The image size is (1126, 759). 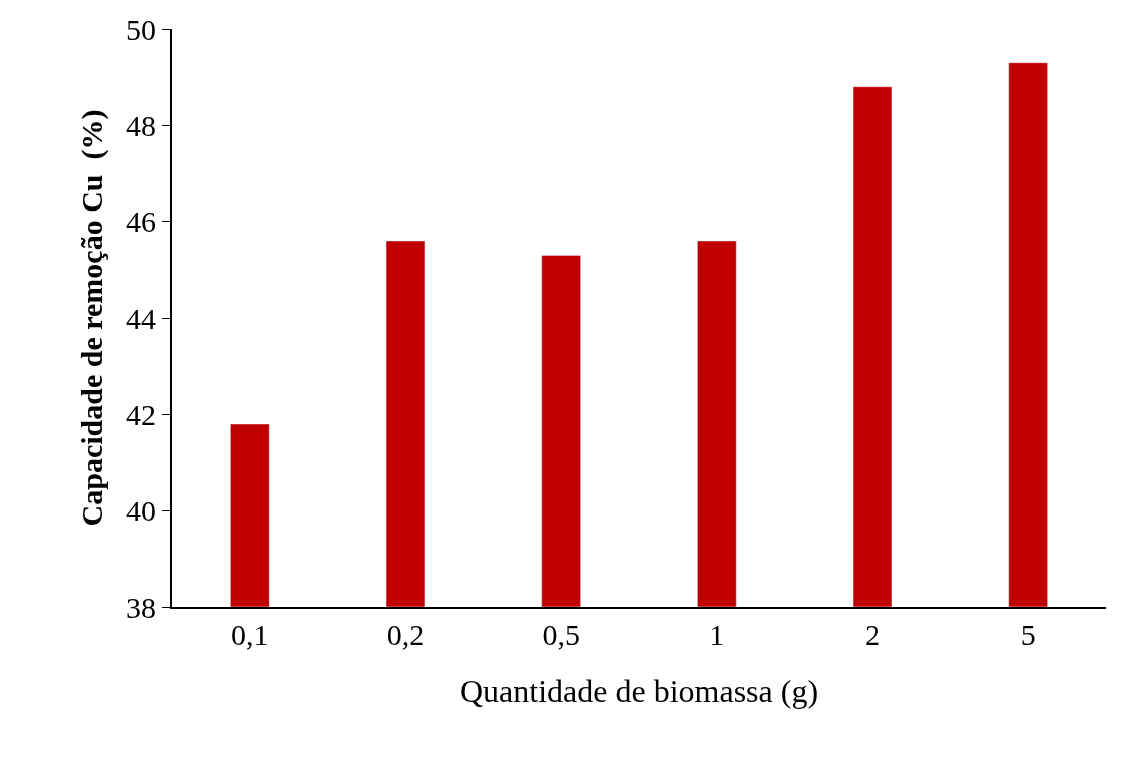 I want to click on y-tick-label: 44, so click(x=141, y=318).